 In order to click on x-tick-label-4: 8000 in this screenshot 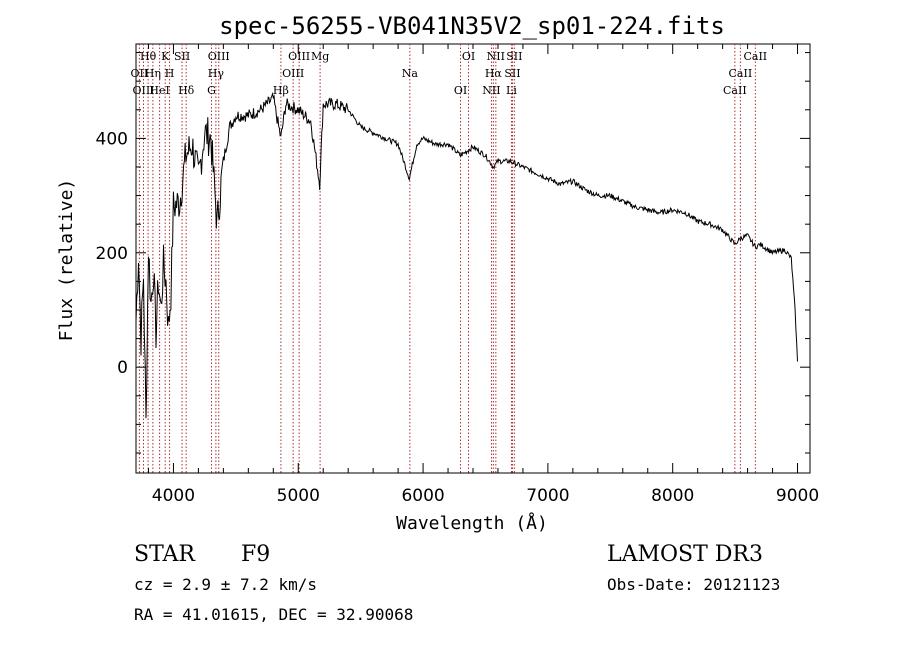, I will do `click(672, 496)`.